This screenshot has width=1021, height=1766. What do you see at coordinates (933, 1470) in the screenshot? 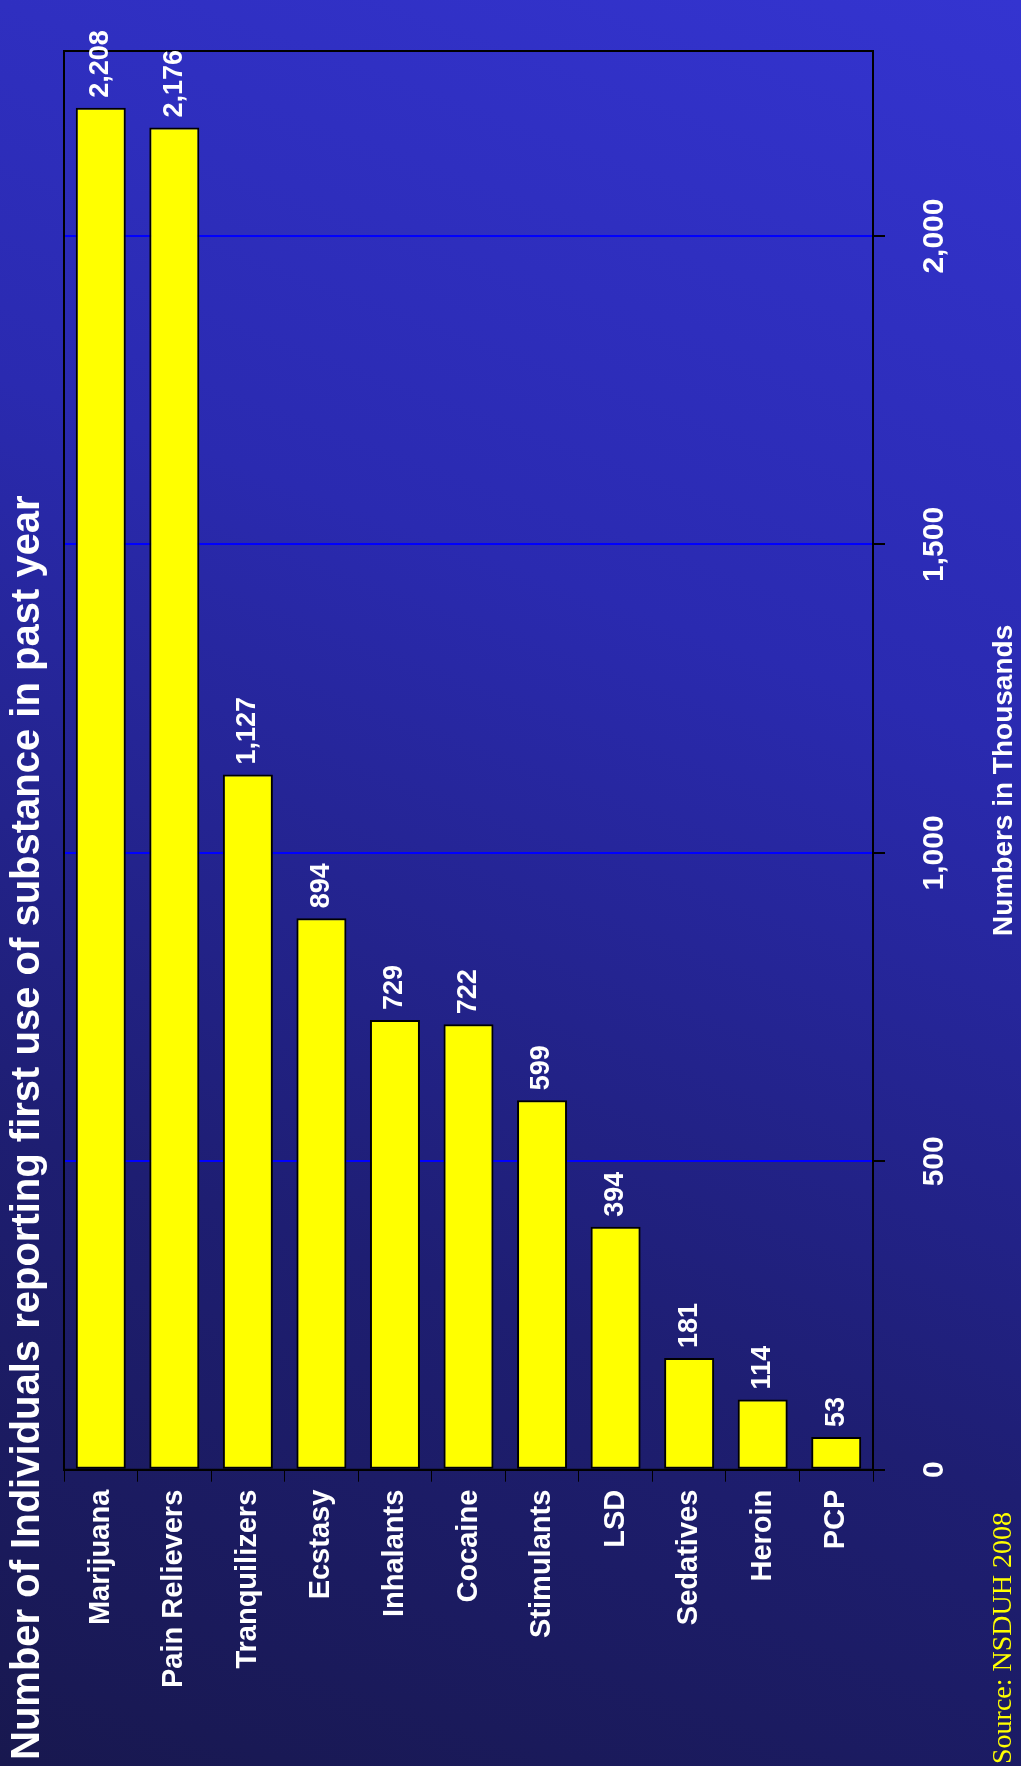
I see `y-tick-label: 0` at bounding box center [933, 1470].